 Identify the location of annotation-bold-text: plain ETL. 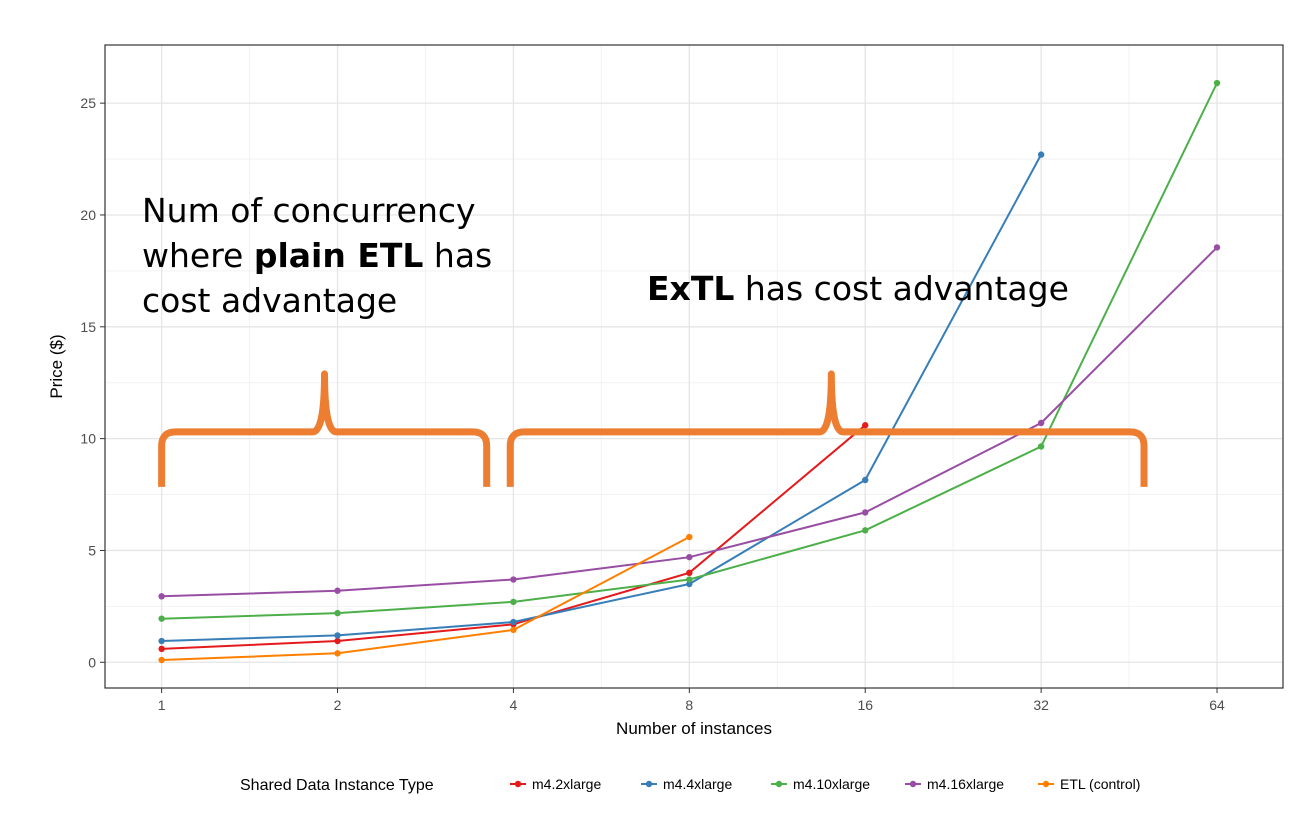
(339, 255).